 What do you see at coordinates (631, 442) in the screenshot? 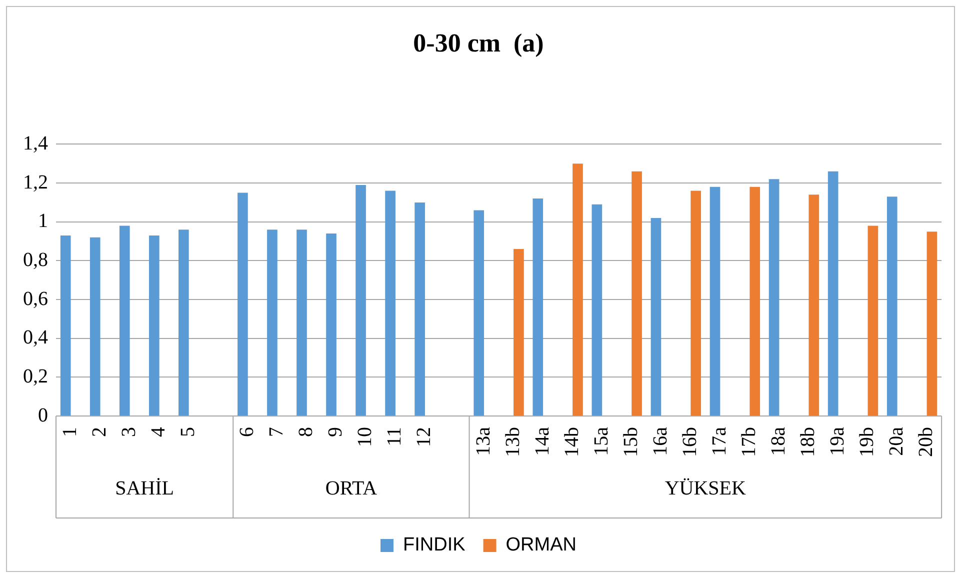
I see `x-tick-label: 15b` at bounding box center [631, 442].